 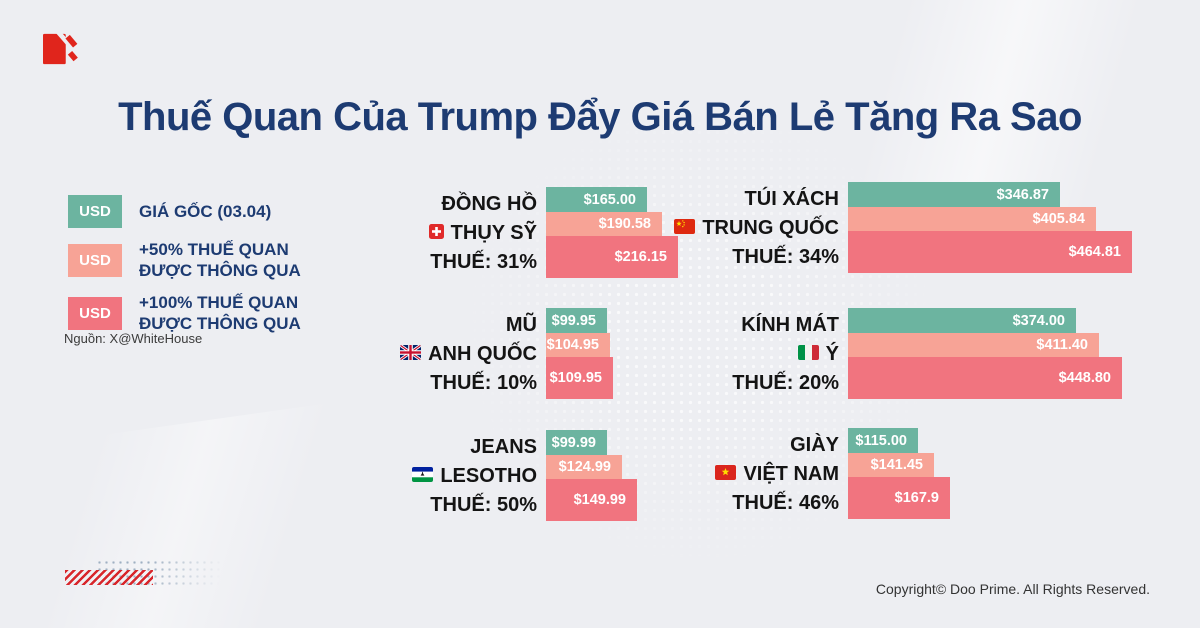 What do you see at coordinates (95, 211) in the screenshot?
I see `legend-swatch-teal: USD` at bounding box center [95, 211].